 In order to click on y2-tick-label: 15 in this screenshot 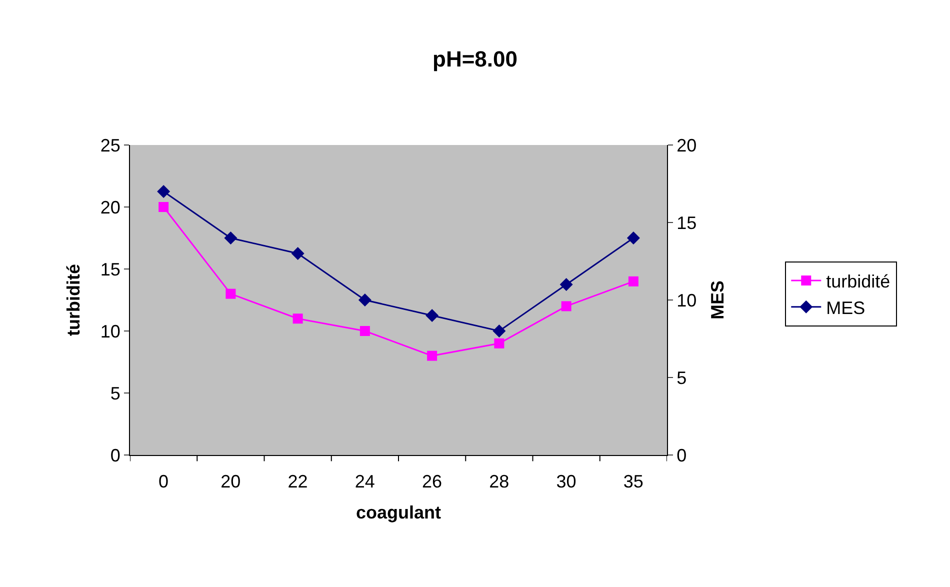, I will do `click(686, 222)`.